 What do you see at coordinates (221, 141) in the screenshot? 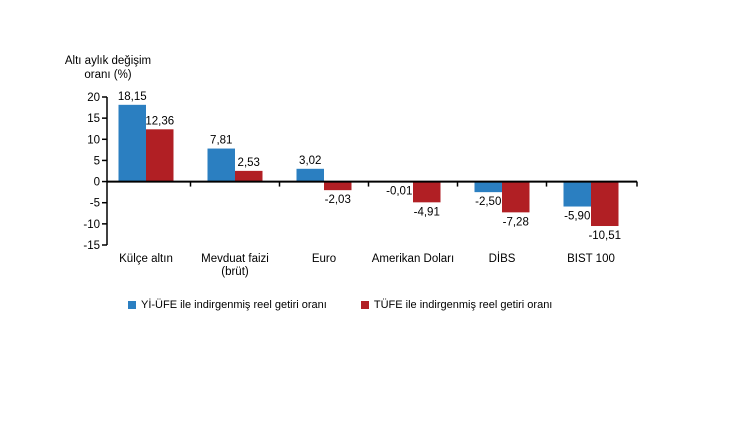
I see `value-label: 7,81` at bounding box center [221, 141].